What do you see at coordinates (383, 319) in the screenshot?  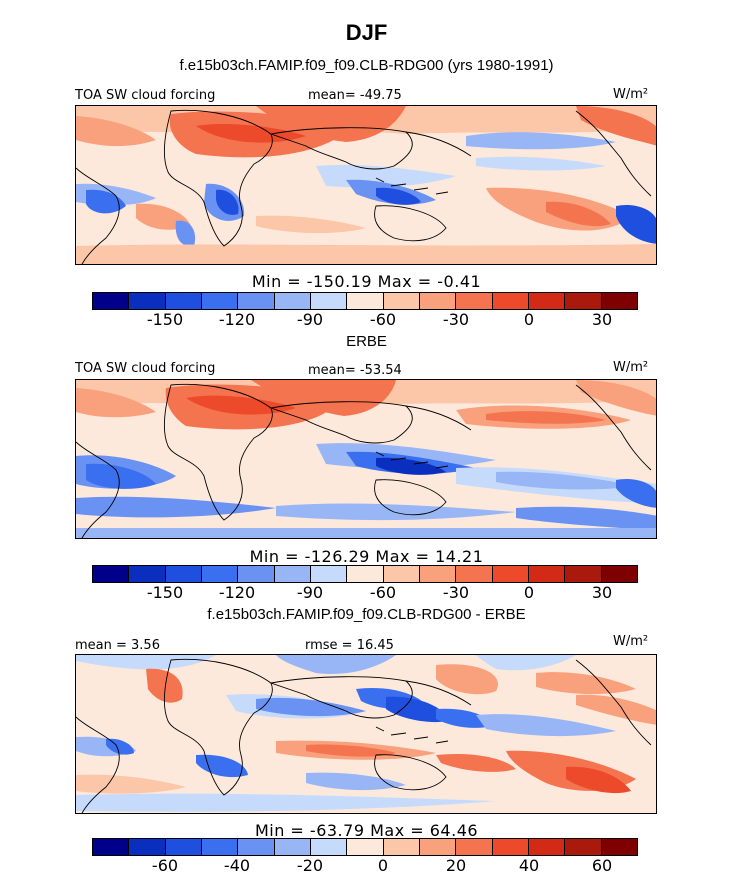 I see `panel1-tick-label: -60` at bounding box center [383, 319].